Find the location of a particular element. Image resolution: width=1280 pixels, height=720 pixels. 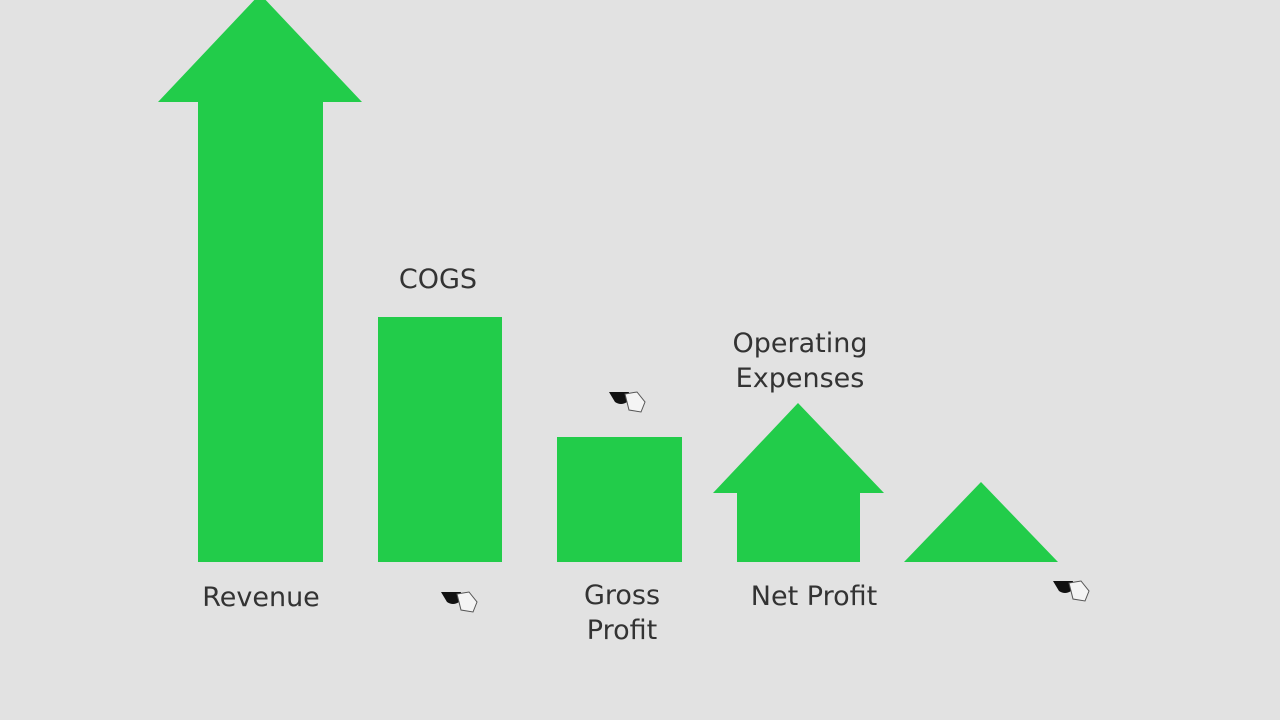

net-profit-label: Net Profit is located at coordinates (814, 596).